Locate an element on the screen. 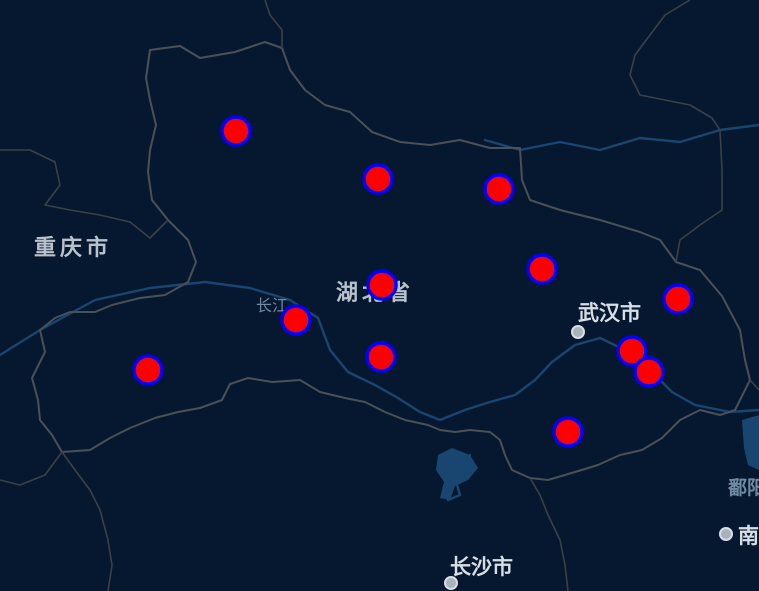 This screenshot has height=591, width=759. han-river is located at coordinates (621, 137).